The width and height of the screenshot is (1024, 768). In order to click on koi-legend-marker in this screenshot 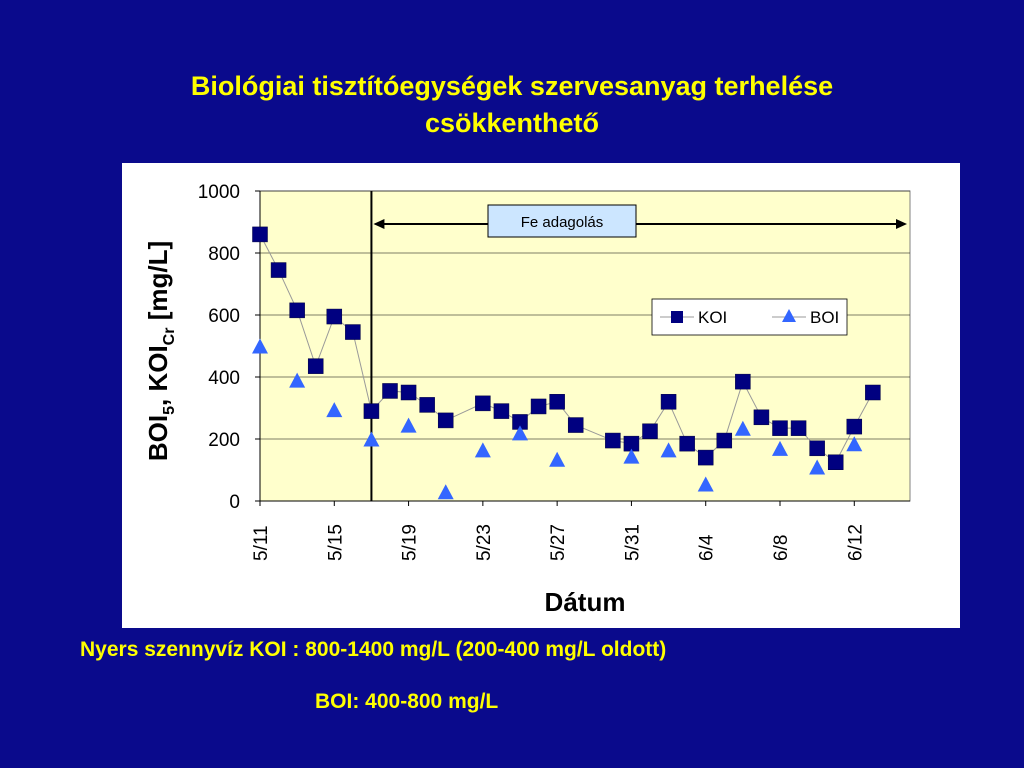, I will do `click(677, 317)`.